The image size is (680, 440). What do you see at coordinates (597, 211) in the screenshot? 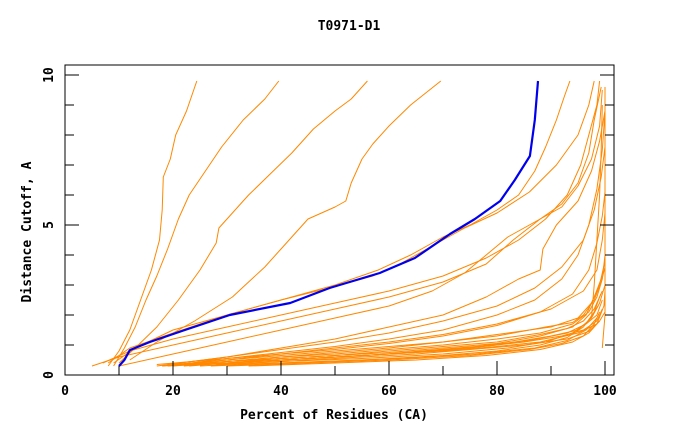
I see `series-line-model-ae` at bounding box center [597, 211].